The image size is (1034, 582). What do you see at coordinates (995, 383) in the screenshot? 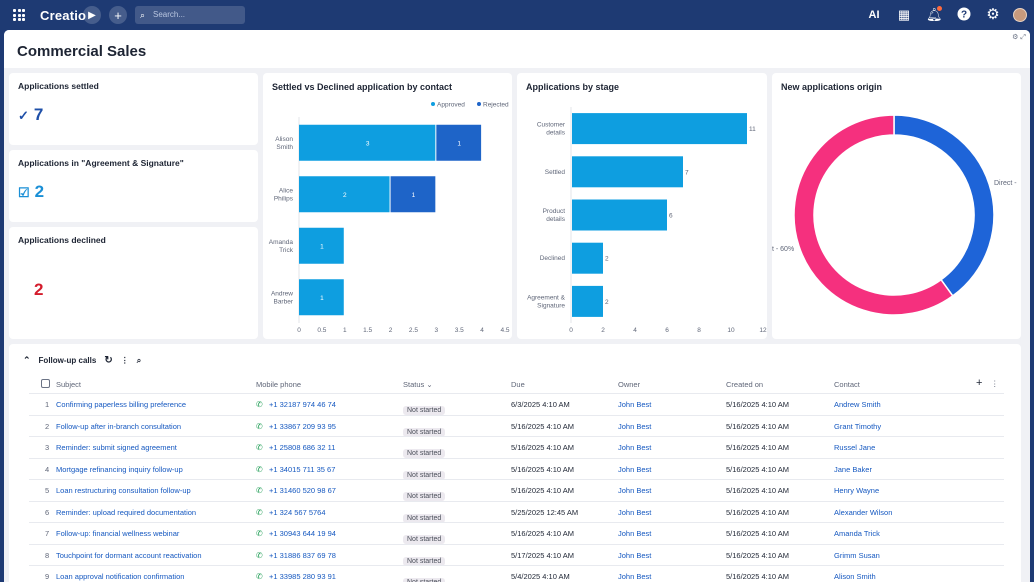
I see `column-menu-icon: ⋮` at bounding box center [995, 383].